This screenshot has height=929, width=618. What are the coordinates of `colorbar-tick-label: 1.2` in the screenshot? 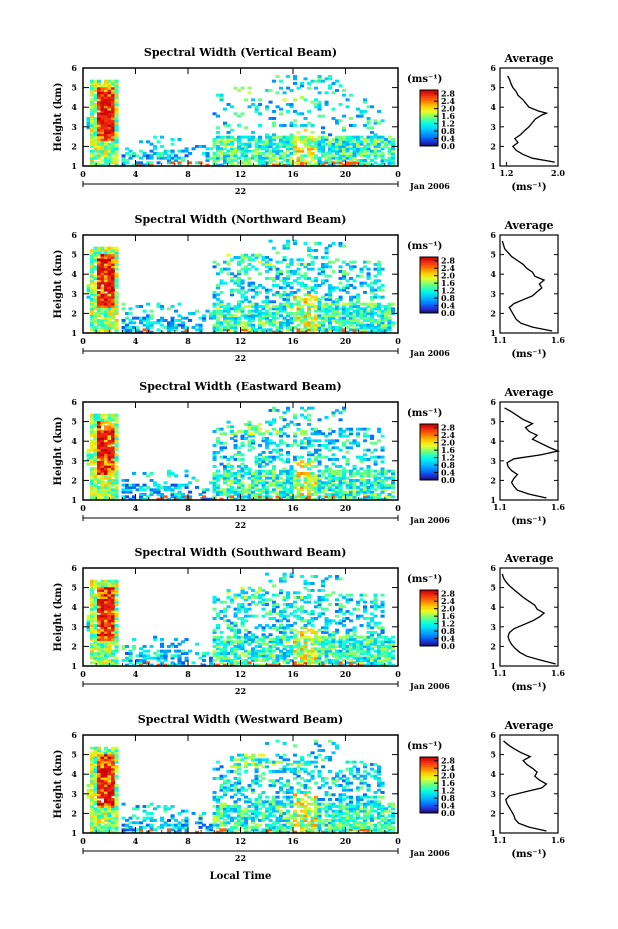 It's located at (448, 458).